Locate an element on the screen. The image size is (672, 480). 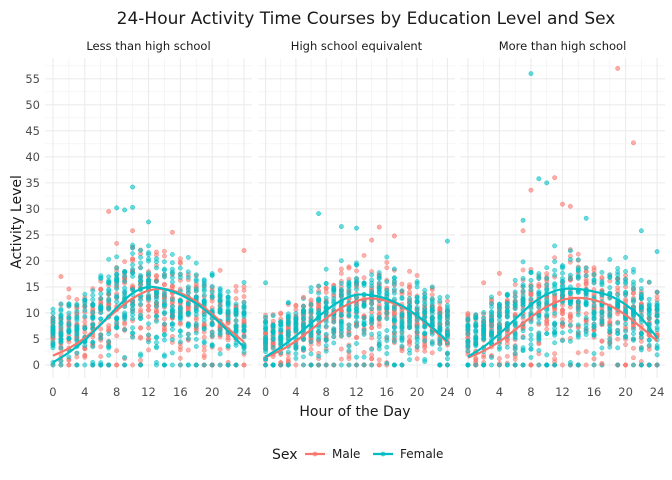
legend-key-point is located at coordinates (315, 454).